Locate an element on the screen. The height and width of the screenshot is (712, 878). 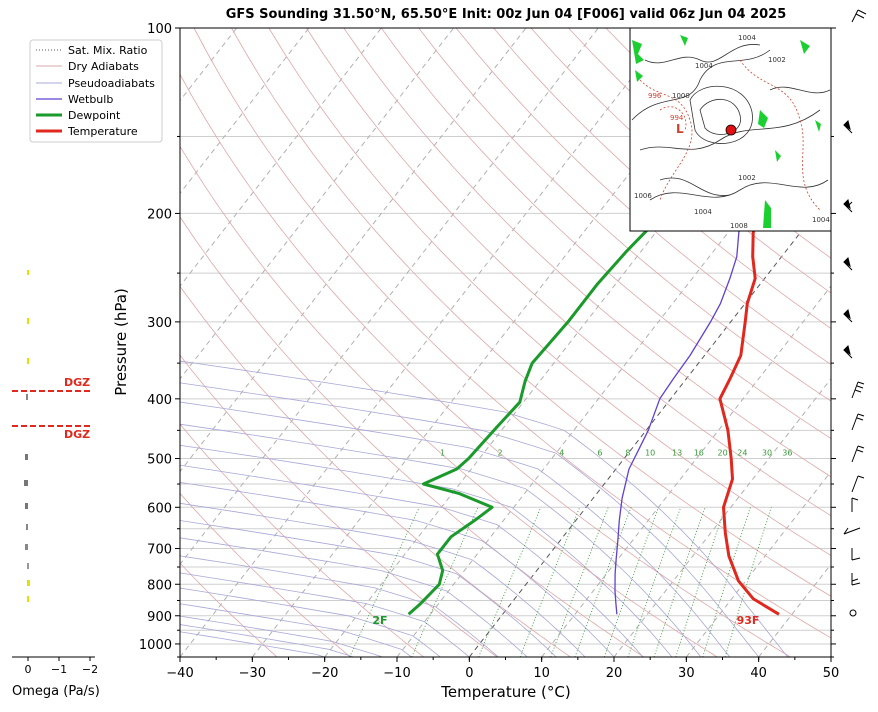
mixing-ratio-label: 30 is located at coordinates (767, 453).